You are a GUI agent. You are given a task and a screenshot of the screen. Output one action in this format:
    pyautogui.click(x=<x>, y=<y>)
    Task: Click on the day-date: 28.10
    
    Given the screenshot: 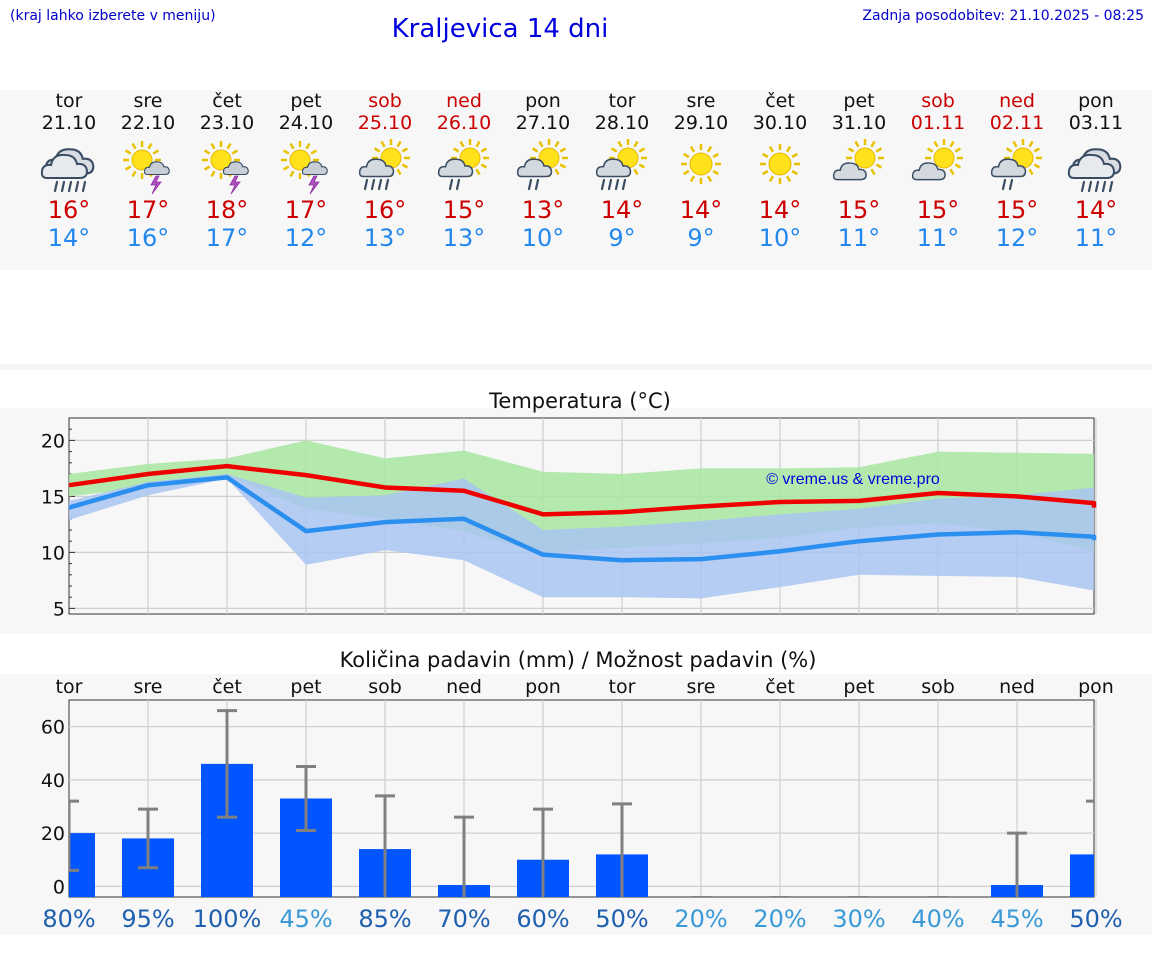 What is the action you would take?
    pyautogui.click(x=622, y=123)
    